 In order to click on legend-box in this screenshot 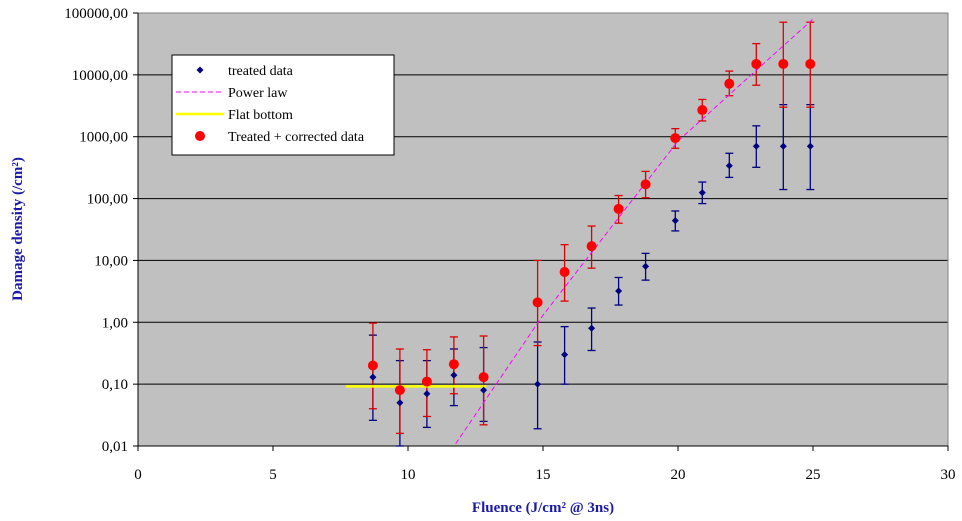, I will do `click(283, 105)`.